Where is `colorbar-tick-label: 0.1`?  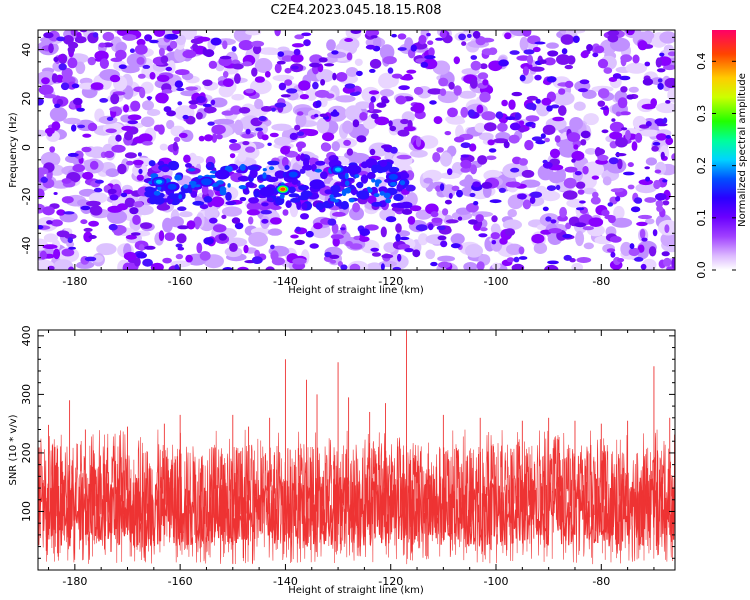 colorbar-tick-label: 0.1 is located at coordinates (701, 218).